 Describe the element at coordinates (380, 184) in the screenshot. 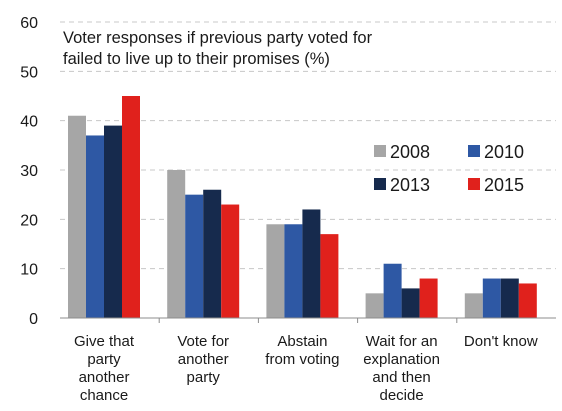

I see `legend-swatch-2013` at that location.